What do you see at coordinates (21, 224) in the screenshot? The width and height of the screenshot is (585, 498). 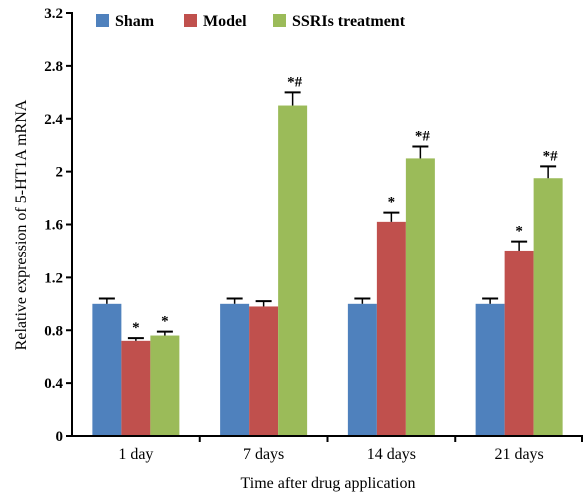 I see `y-axis-title: Relative expression of 5-HT1A mRNA` at bounding box center [21, 224].